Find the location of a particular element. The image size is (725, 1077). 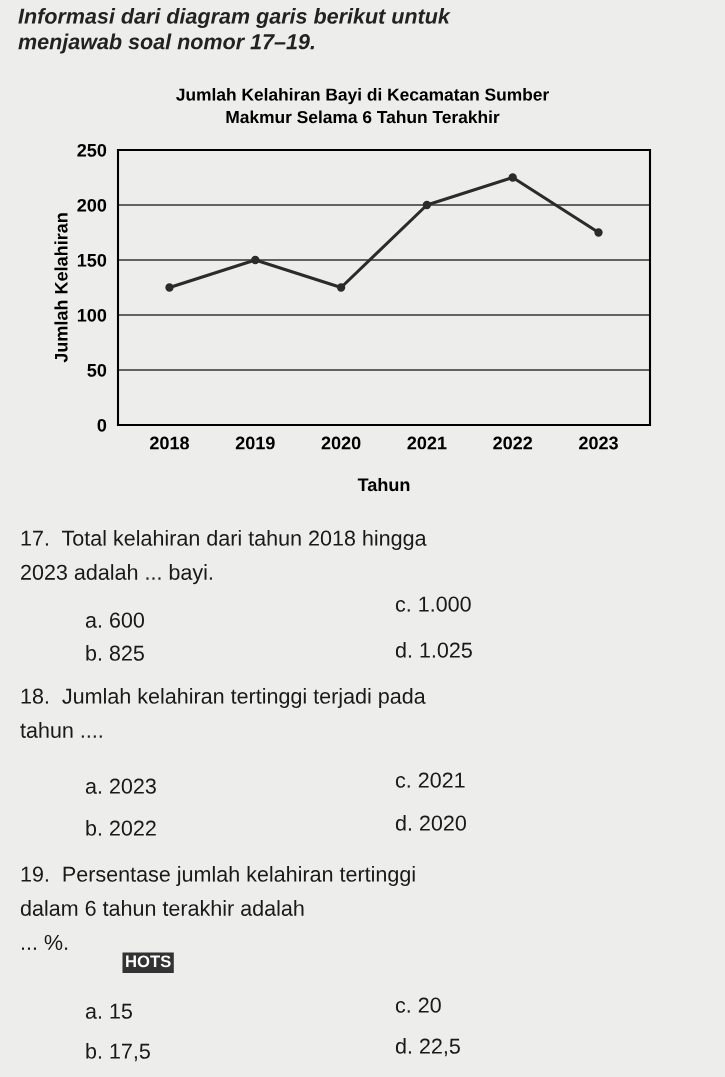

text: a. 2023 is located at coordinates (120, 786).